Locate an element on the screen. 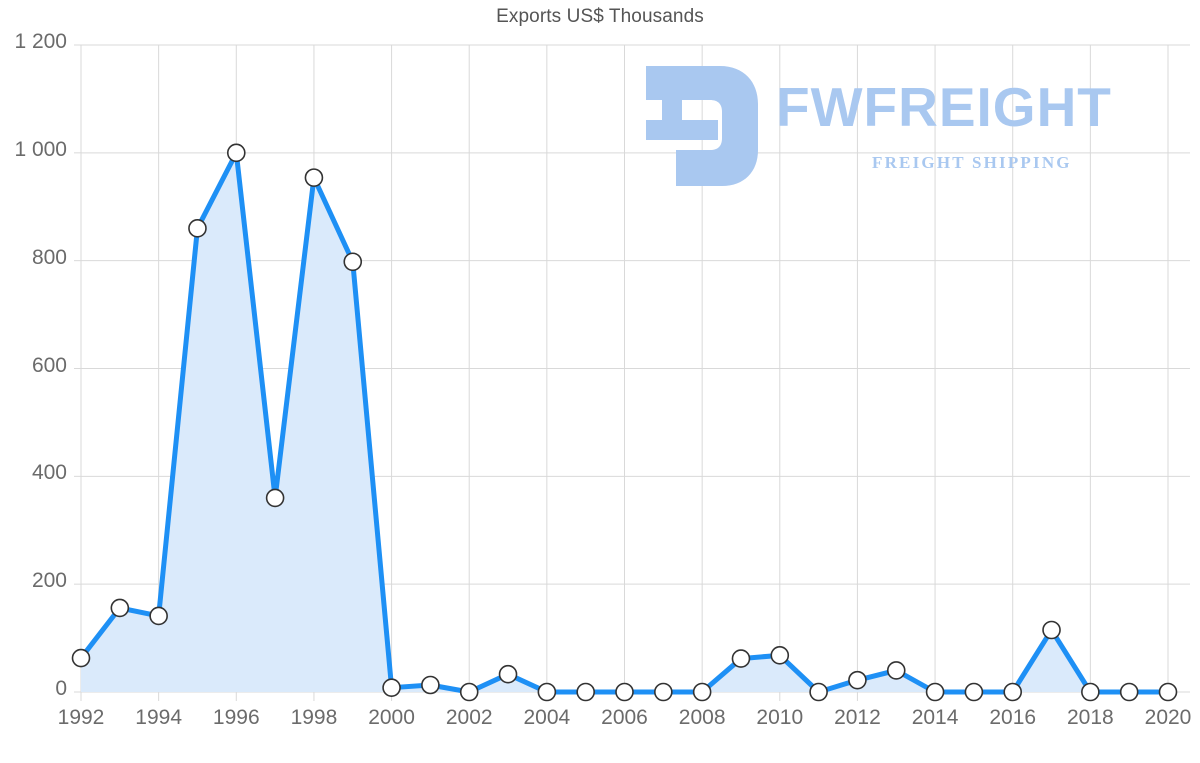  x-axis-tick-label: 2016 is located at coordinates (1013, 717).